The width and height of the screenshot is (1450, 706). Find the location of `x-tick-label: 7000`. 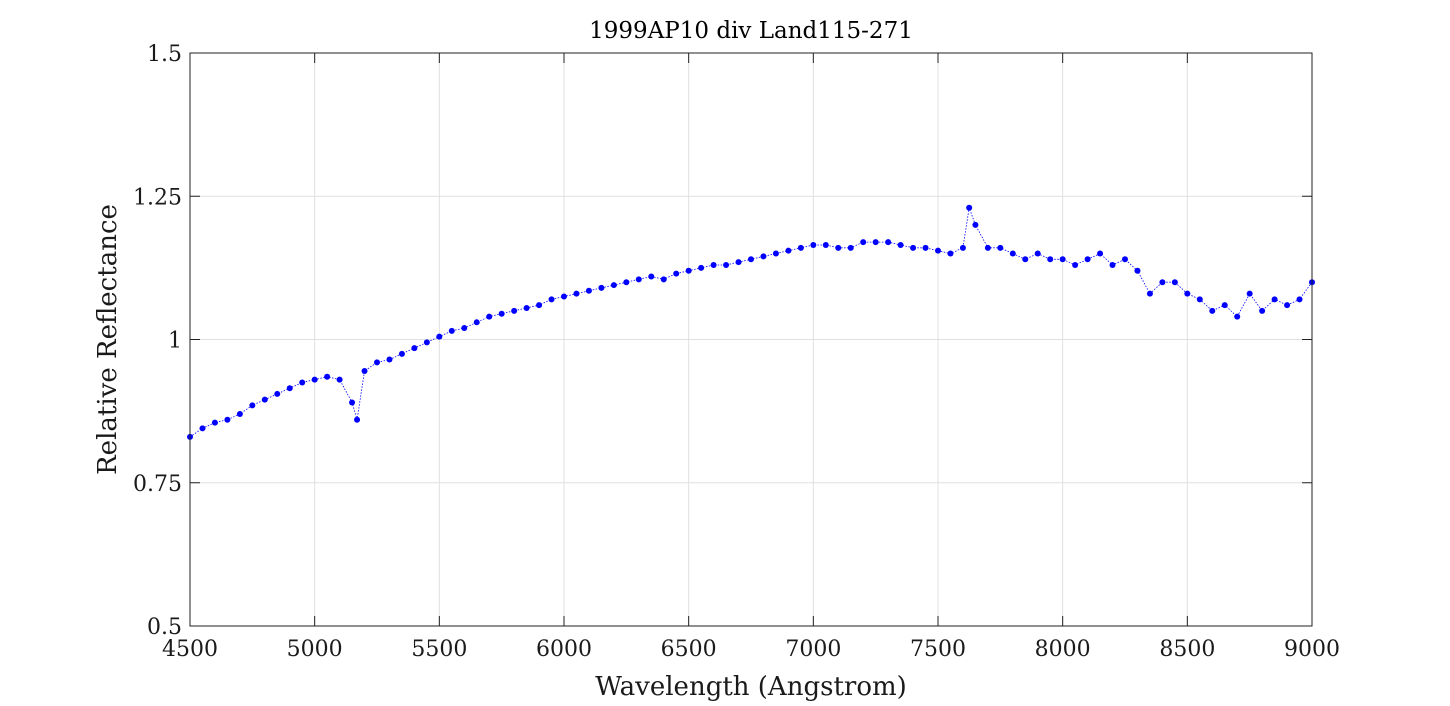

x-tick-label: 7000 is located at coordinates (813, 649).